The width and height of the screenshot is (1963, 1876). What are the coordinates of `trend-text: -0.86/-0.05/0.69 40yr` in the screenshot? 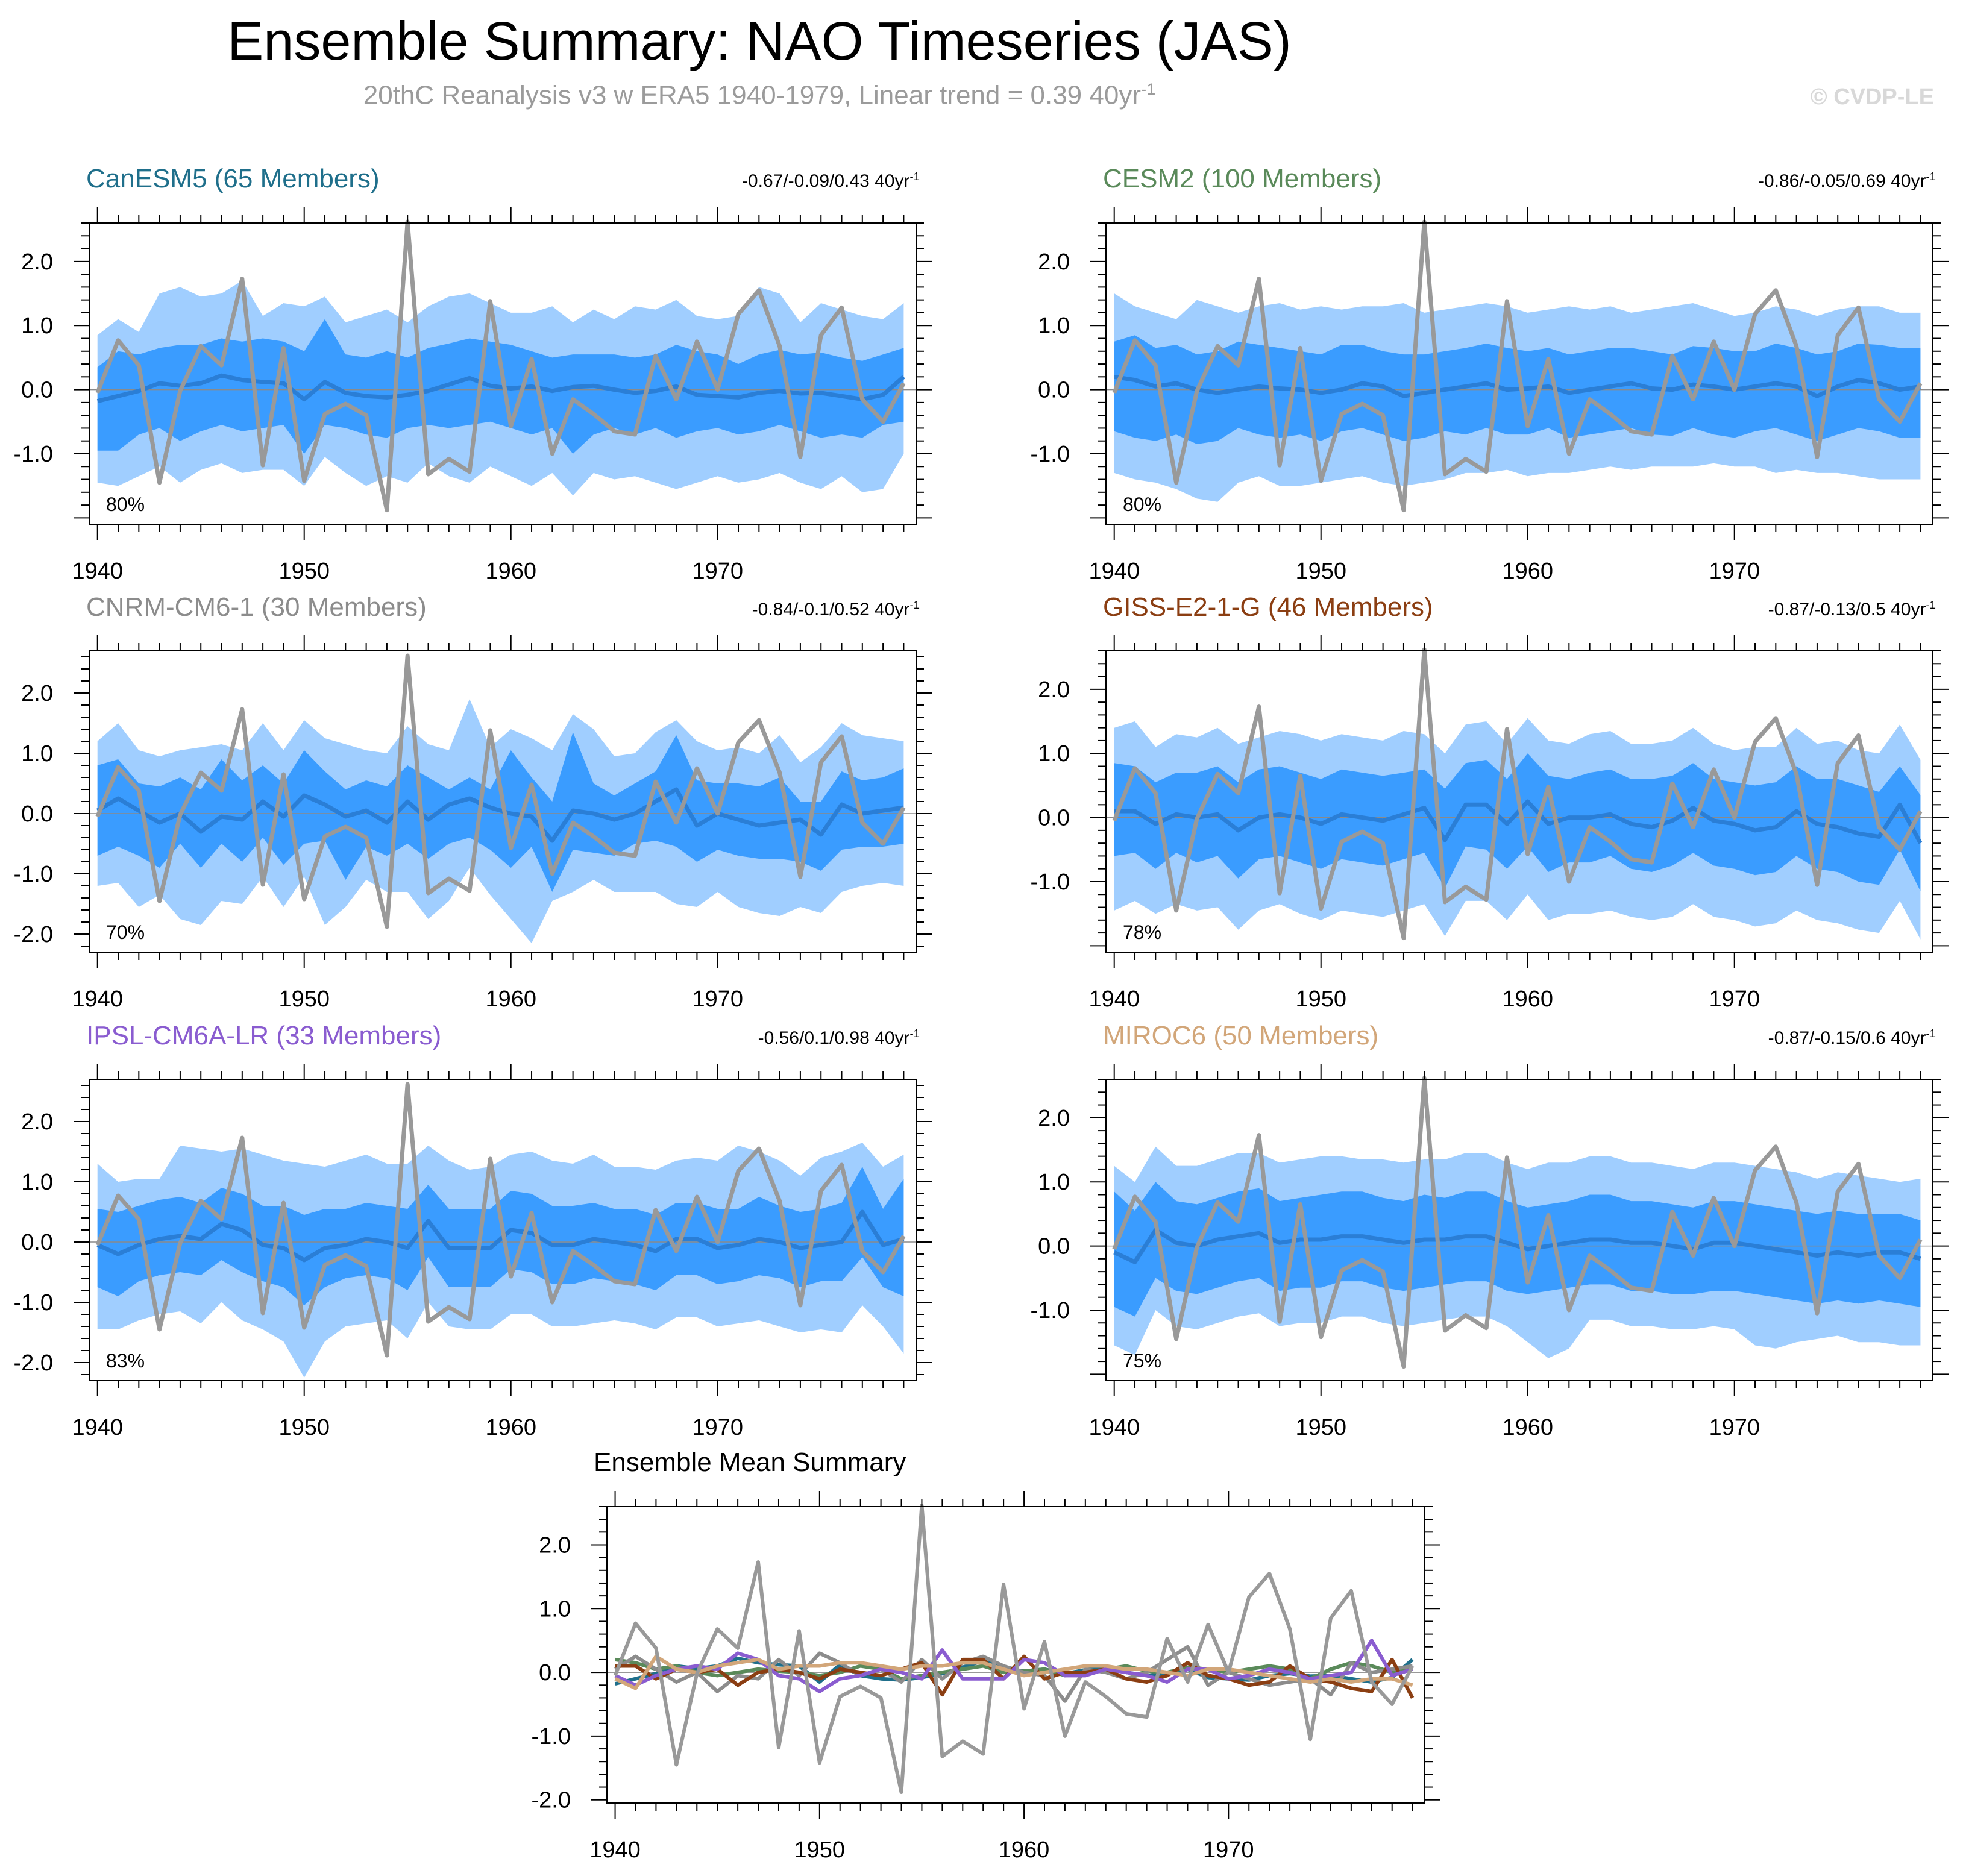 It's located at (1841, 181).